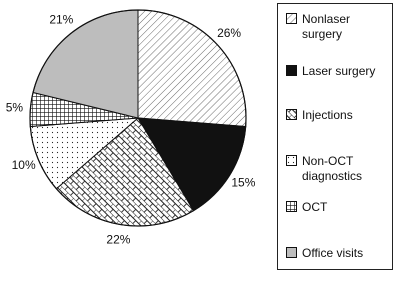  I want to click on legend-label: Laser surgery, so click(339, 71).